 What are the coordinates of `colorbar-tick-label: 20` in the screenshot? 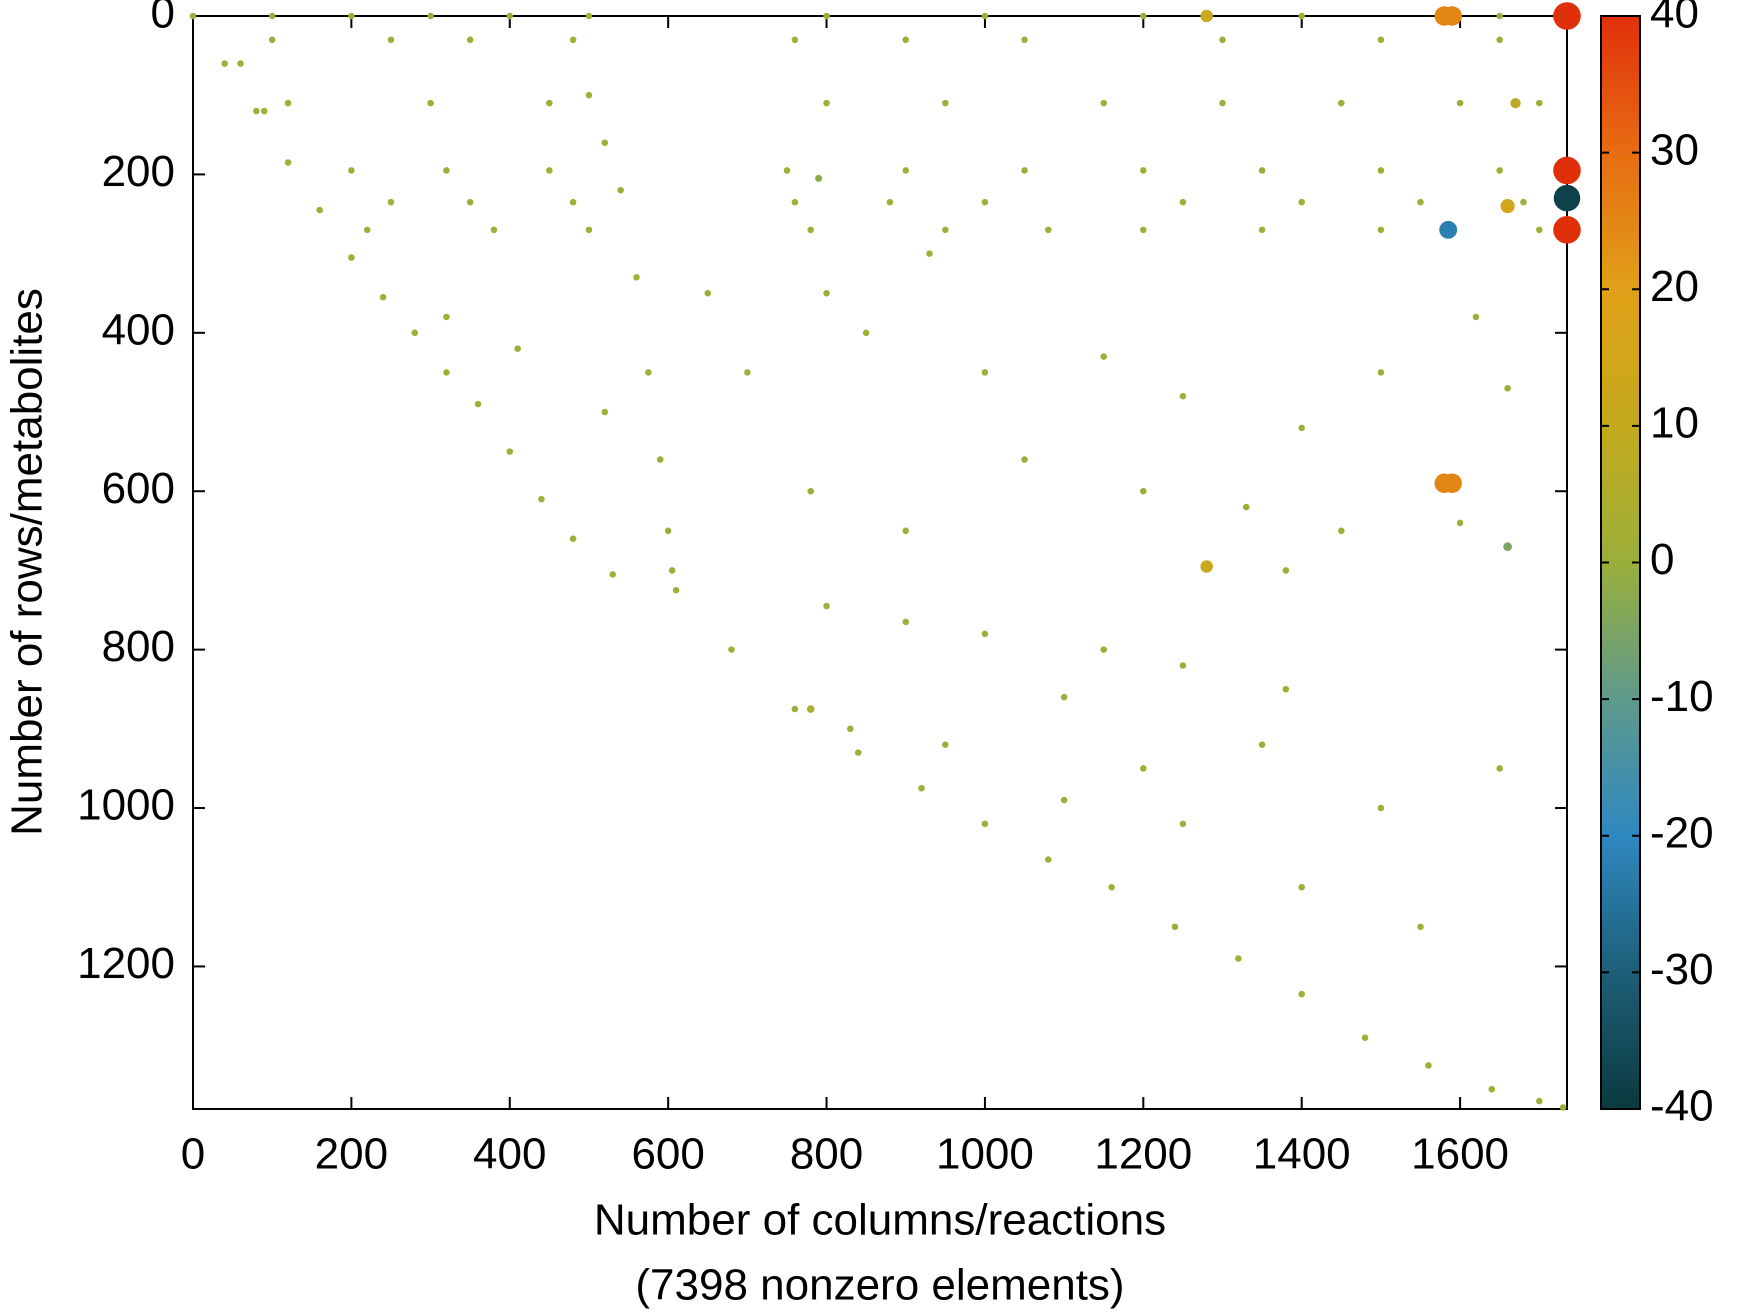 It's located at (1674, 286).